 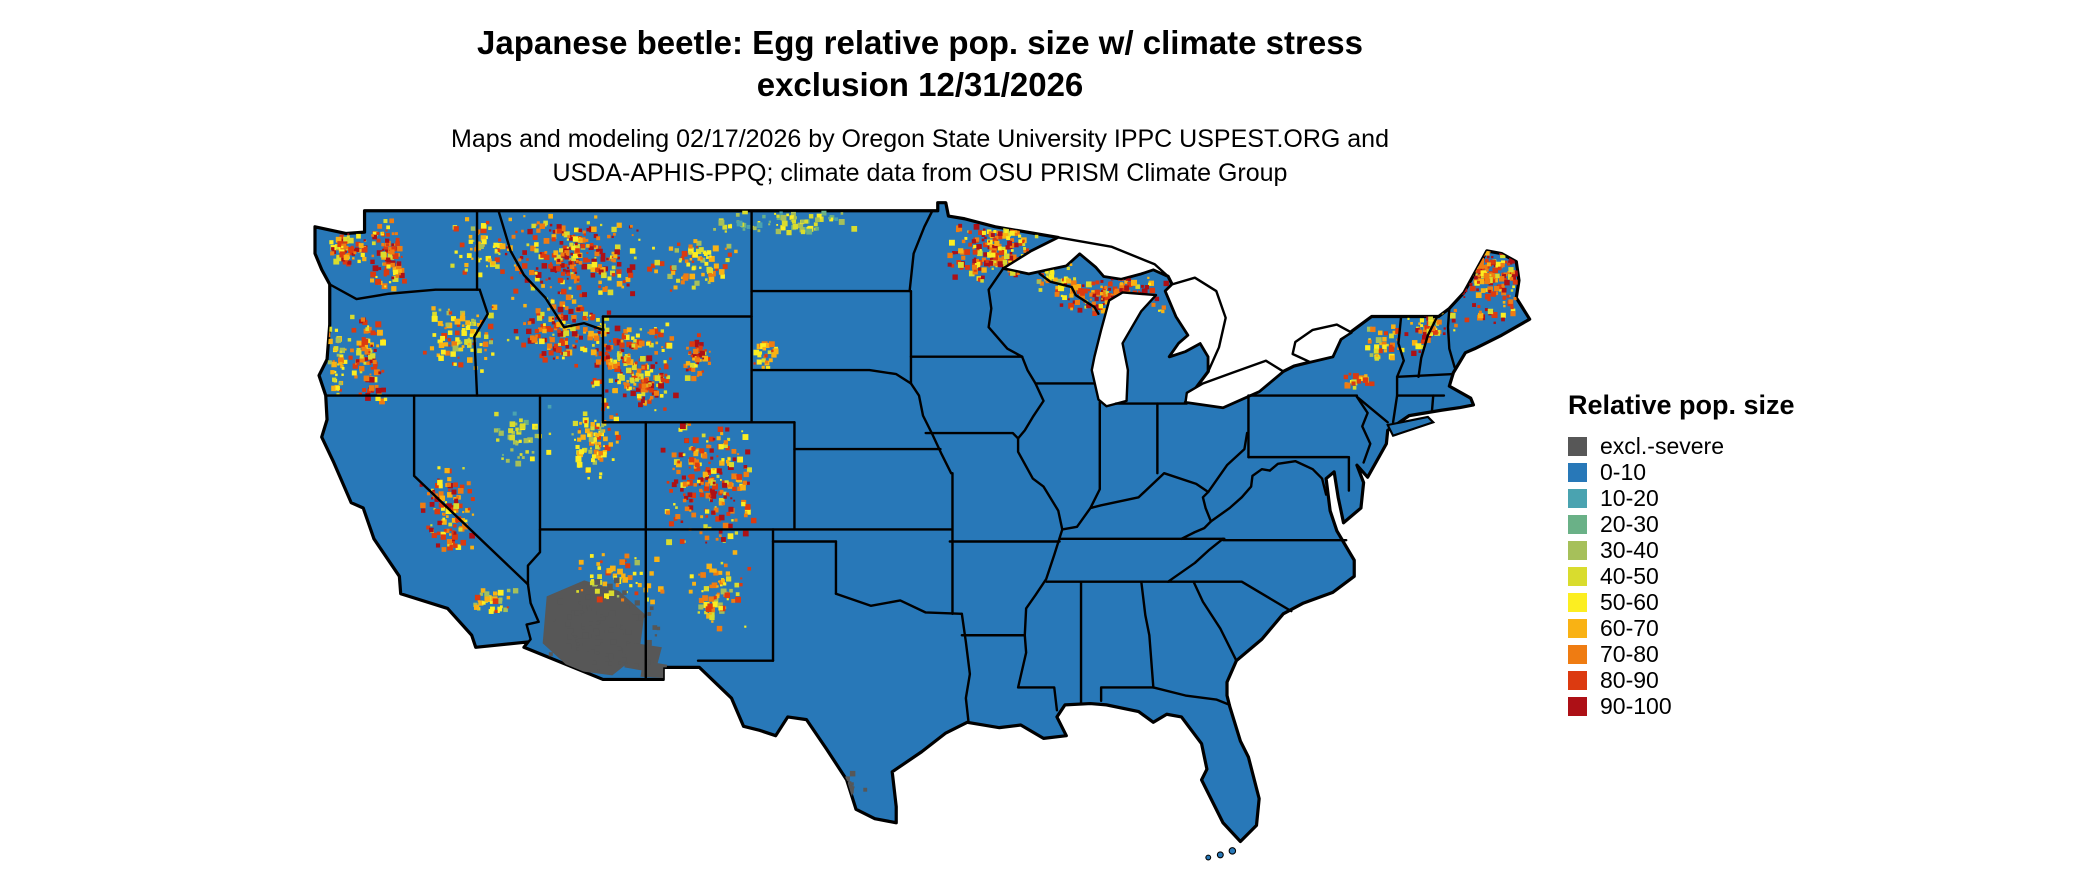 I want to click on legend-item-40-50: 40-50, so click(x=1728, y=576).